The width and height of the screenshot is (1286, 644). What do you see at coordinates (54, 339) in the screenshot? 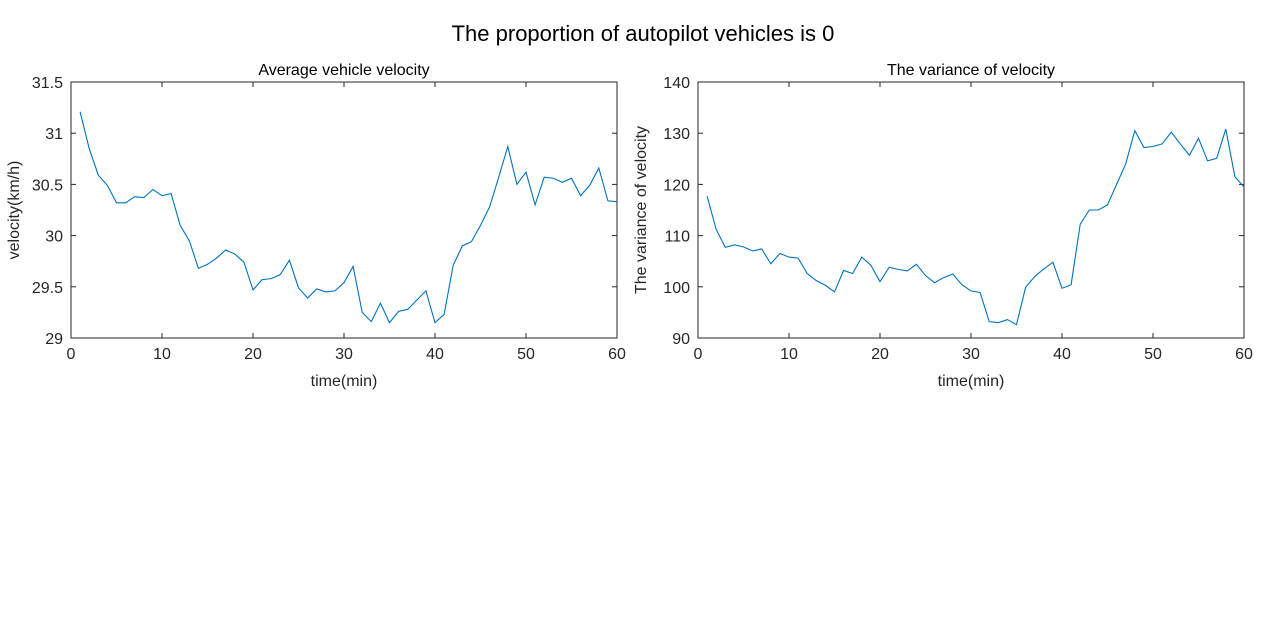
I see `velocity-y-tick-label: 29` at bounding box center [54, 339].